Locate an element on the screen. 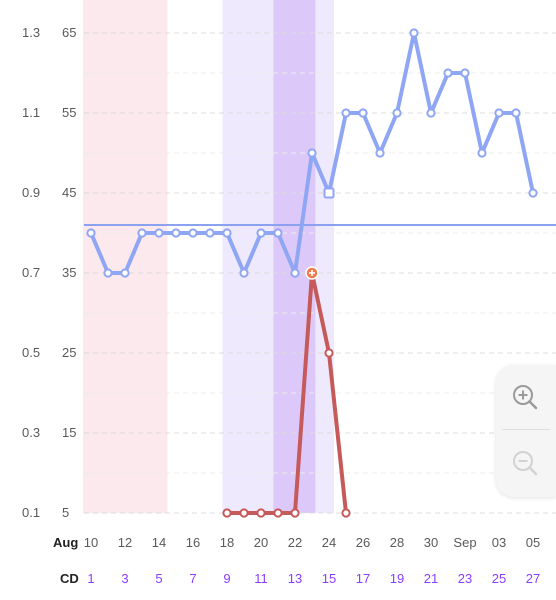 The width and height of the screenshot is (556, 600). y-axis-left: 1.3 1.1 0.9 0.7 0.5 0.3 0.1 is located at coordinates (31, 272).